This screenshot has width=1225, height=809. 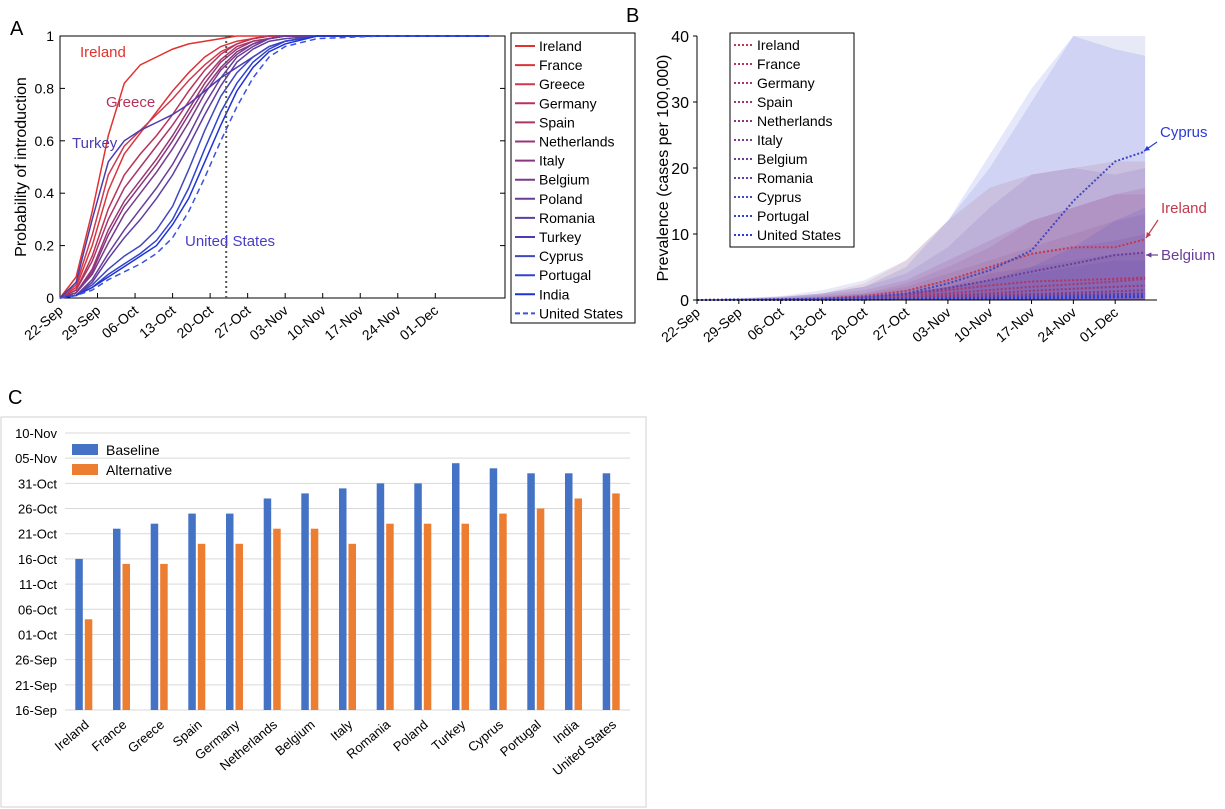 I want to click on panel-c-y-tick-label: 21-Sep, so click(x=36, y=685).